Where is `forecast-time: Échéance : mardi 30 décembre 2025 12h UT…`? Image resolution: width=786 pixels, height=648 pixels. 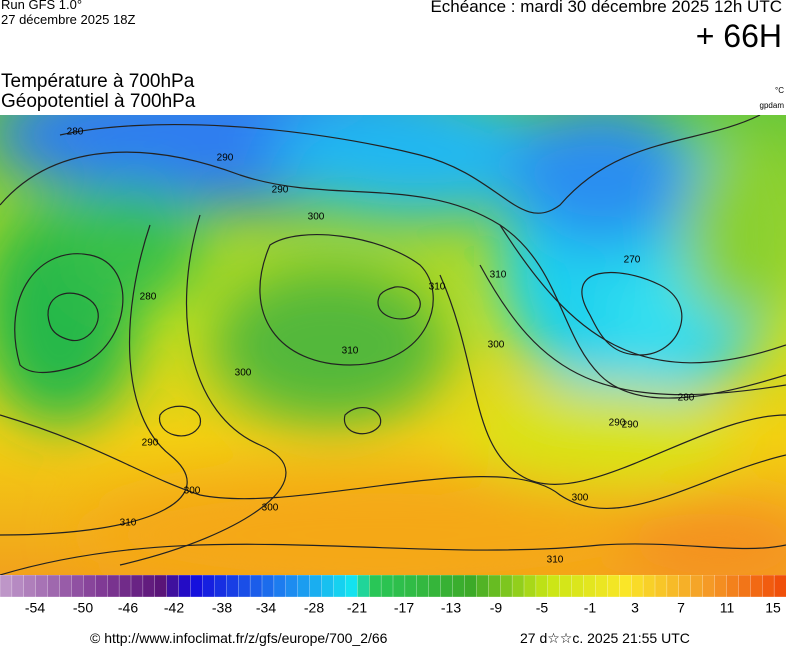
forecast-time: Échéance : mardi 30 décembre 2025 12h UT… is located at coordinates (606, 8).